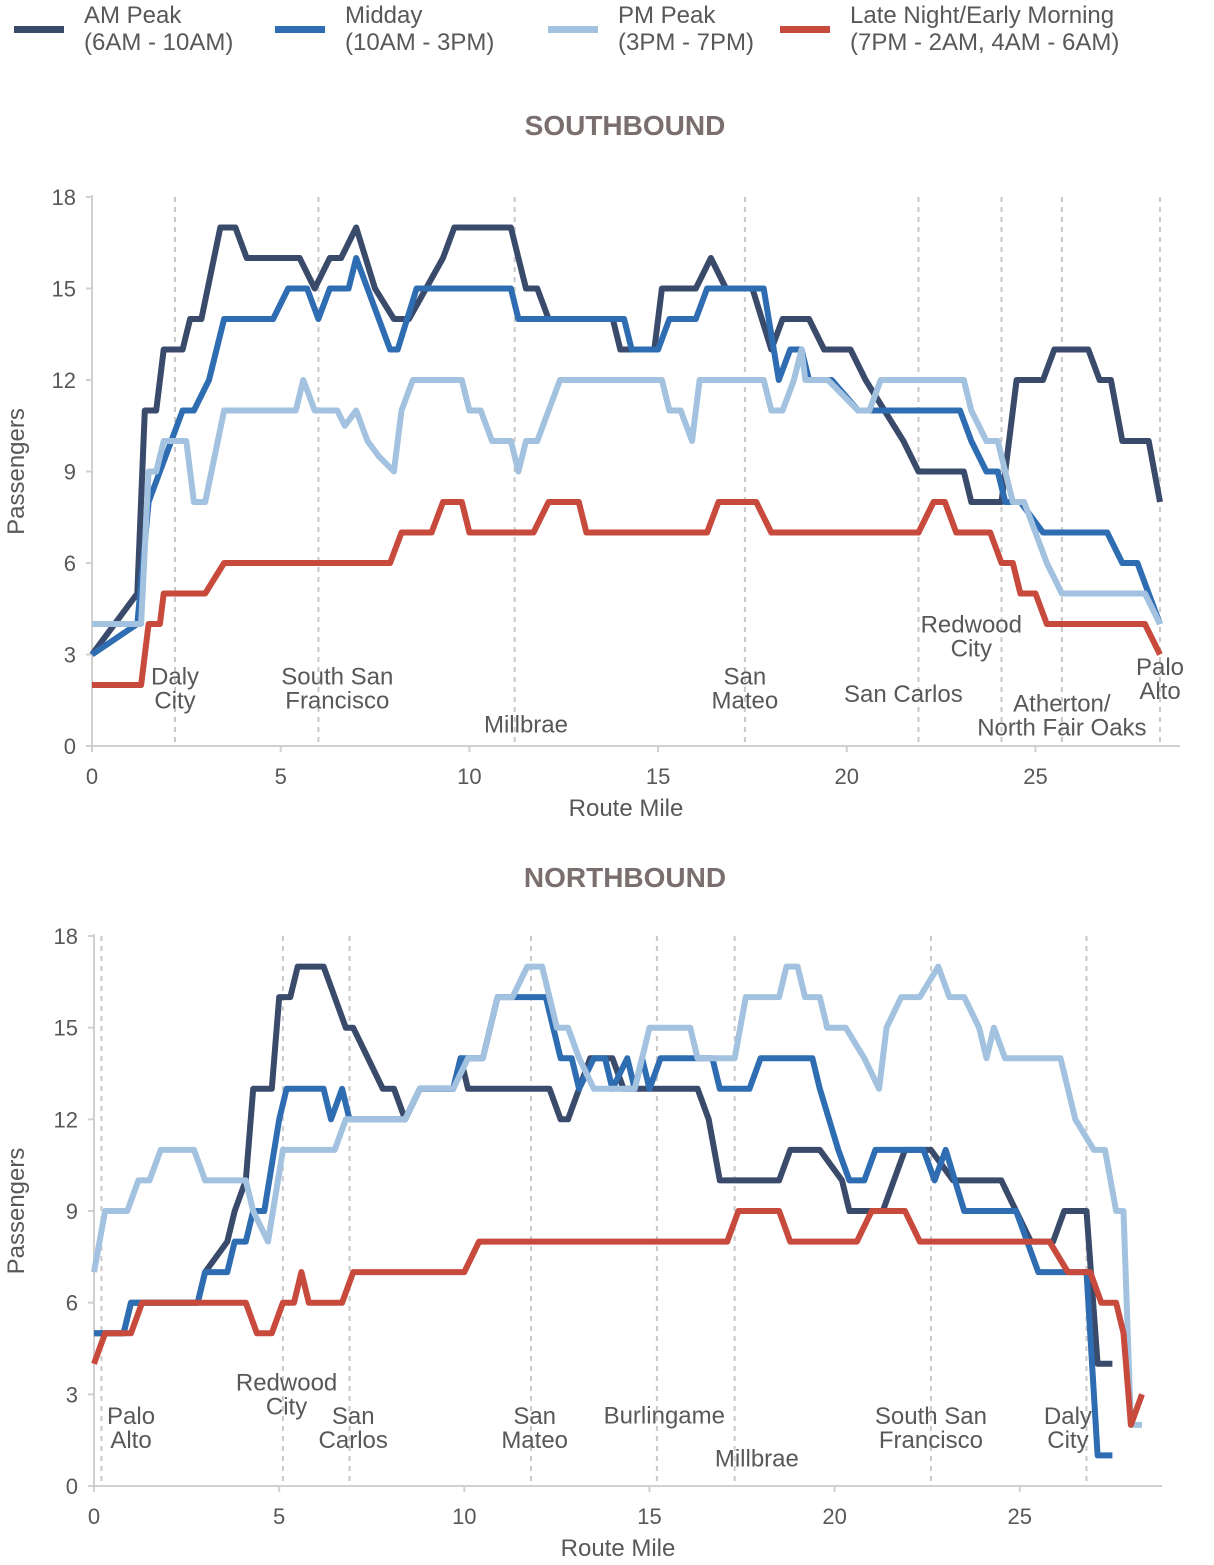  What do you see at coordinates (985, 42) in the screenshot?
I see `legend-range: (7PM - 2AM, 4AM - 6AM)` at bounding box center [985, 42].